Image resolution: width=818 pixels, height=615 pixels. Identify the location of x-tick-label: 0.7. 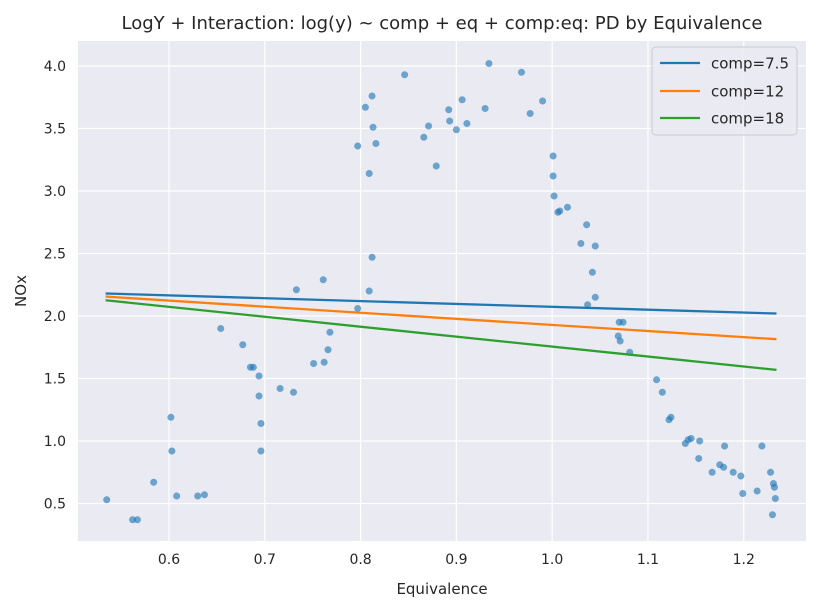
(265, 560).